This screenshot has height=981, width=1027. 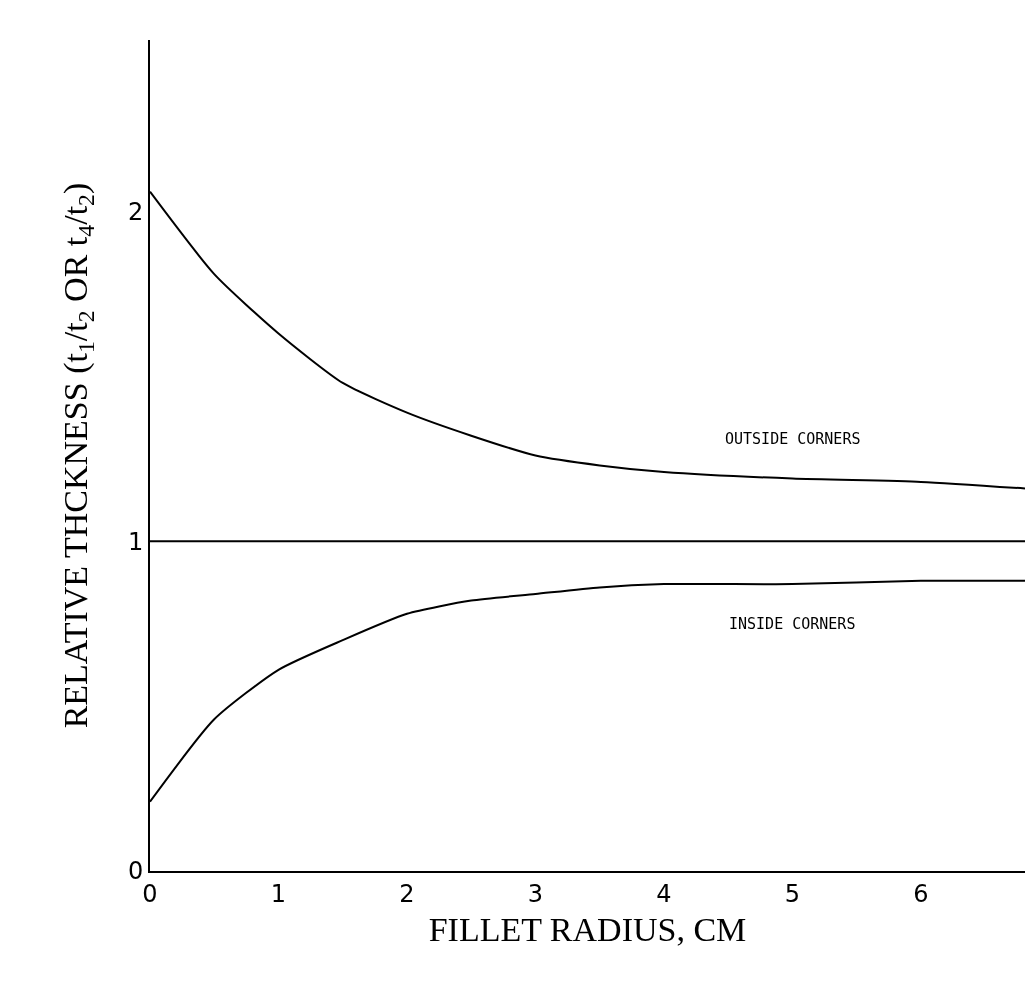 What do you see at coordinates (407, 893) in the screenshot?
I see `x-tick-label: 2` at bounding box center [407, 893].